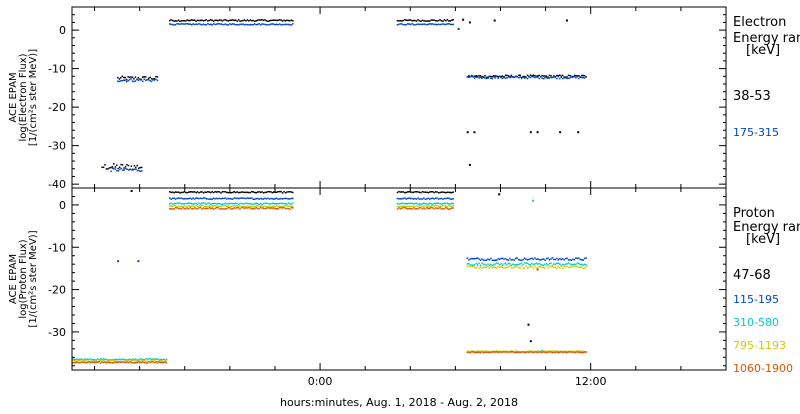  I want to click on y-tick-label: -20, so click(57, 107).